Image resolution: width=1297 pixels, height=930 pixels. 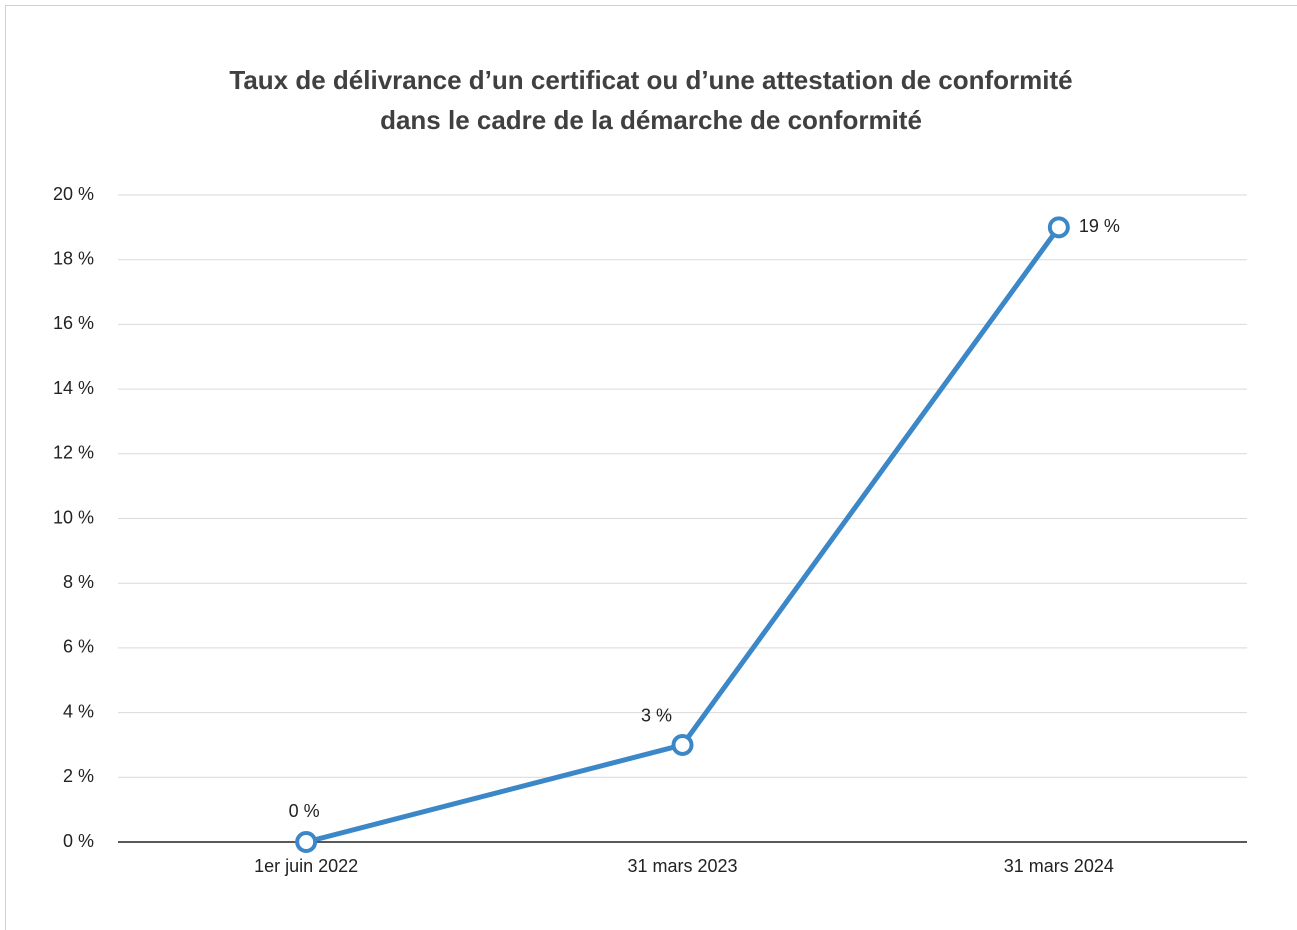 What do you see at coordinates (1059, 866) in the screenshot?
I see `x-tick-label: 31 mars 2024` at bounding box center [1059, 866].